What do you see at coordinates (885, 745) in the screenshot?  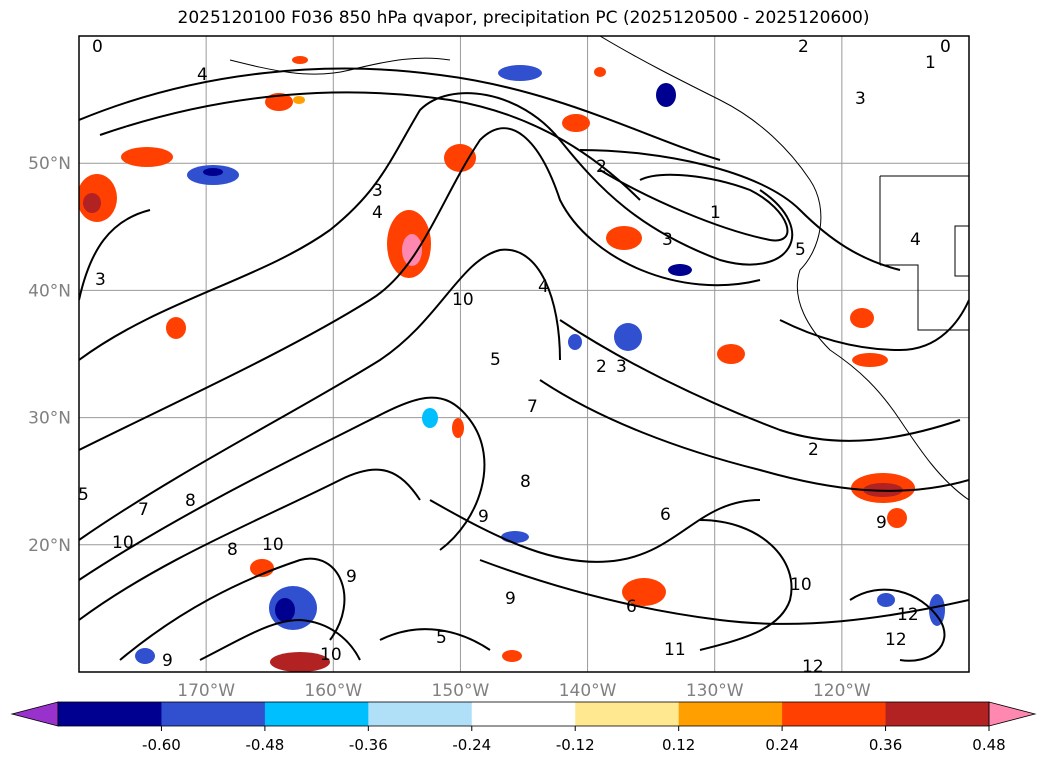 I see `colorbar-tick-label: 0.36` at bounding box center [885, 745].